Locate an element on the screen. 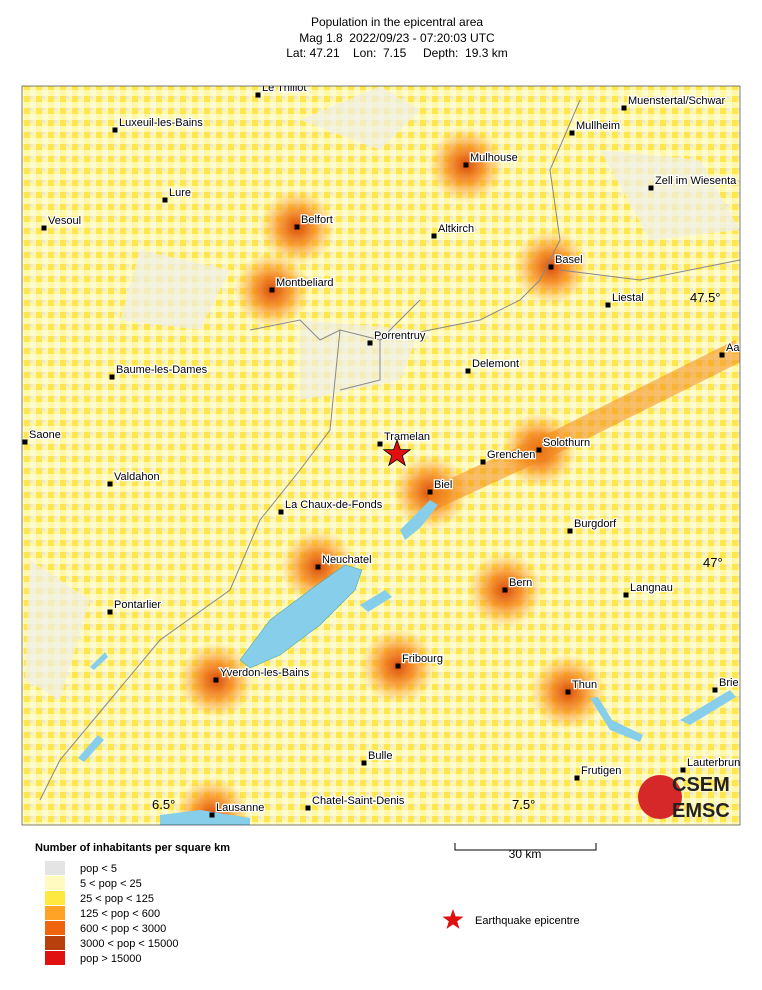  city-label: Grenchen is located at coordinates (511, 455).